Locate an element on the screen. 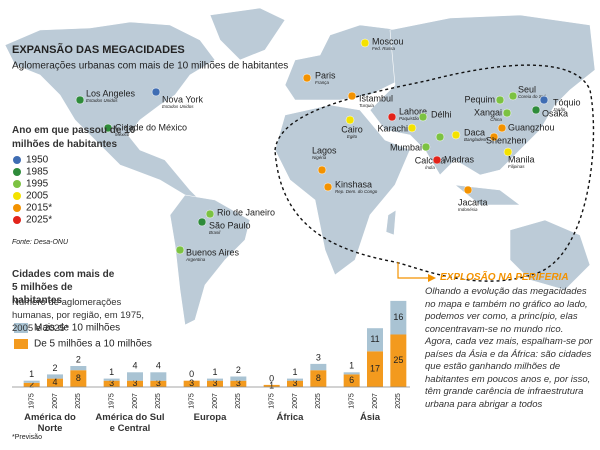 The image size is (600, 450). city-country: Indonésia is located at coordinates (468, 209).